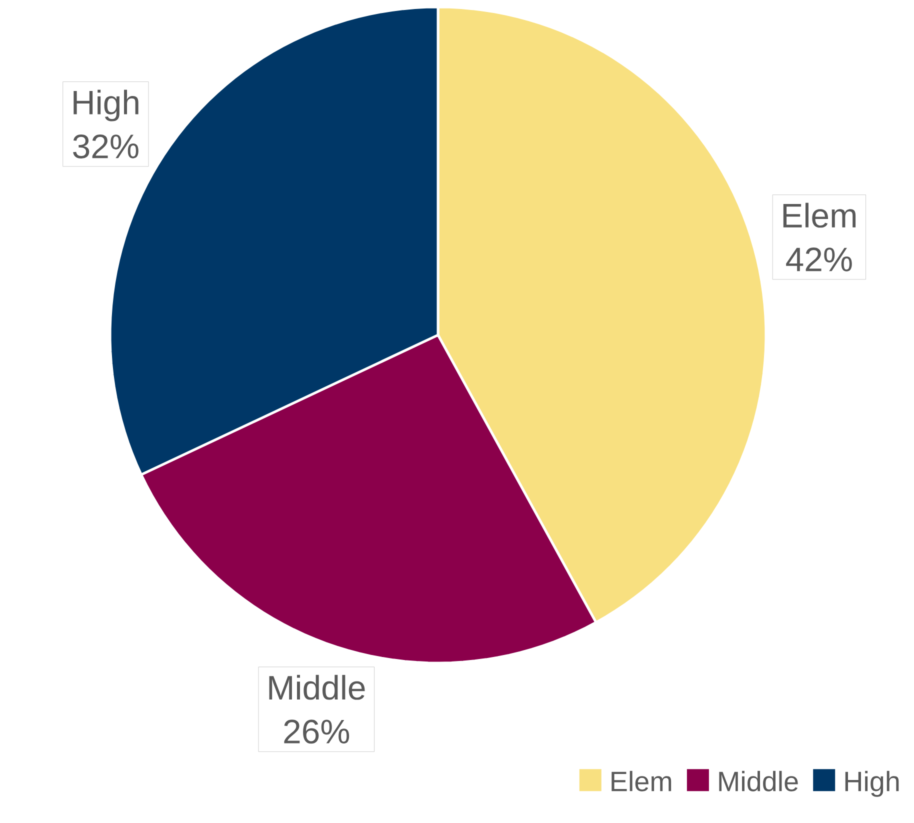  Describe the element at coordinates (642, 781) in the screenshot. I see `legend-label: Elem` at that location.